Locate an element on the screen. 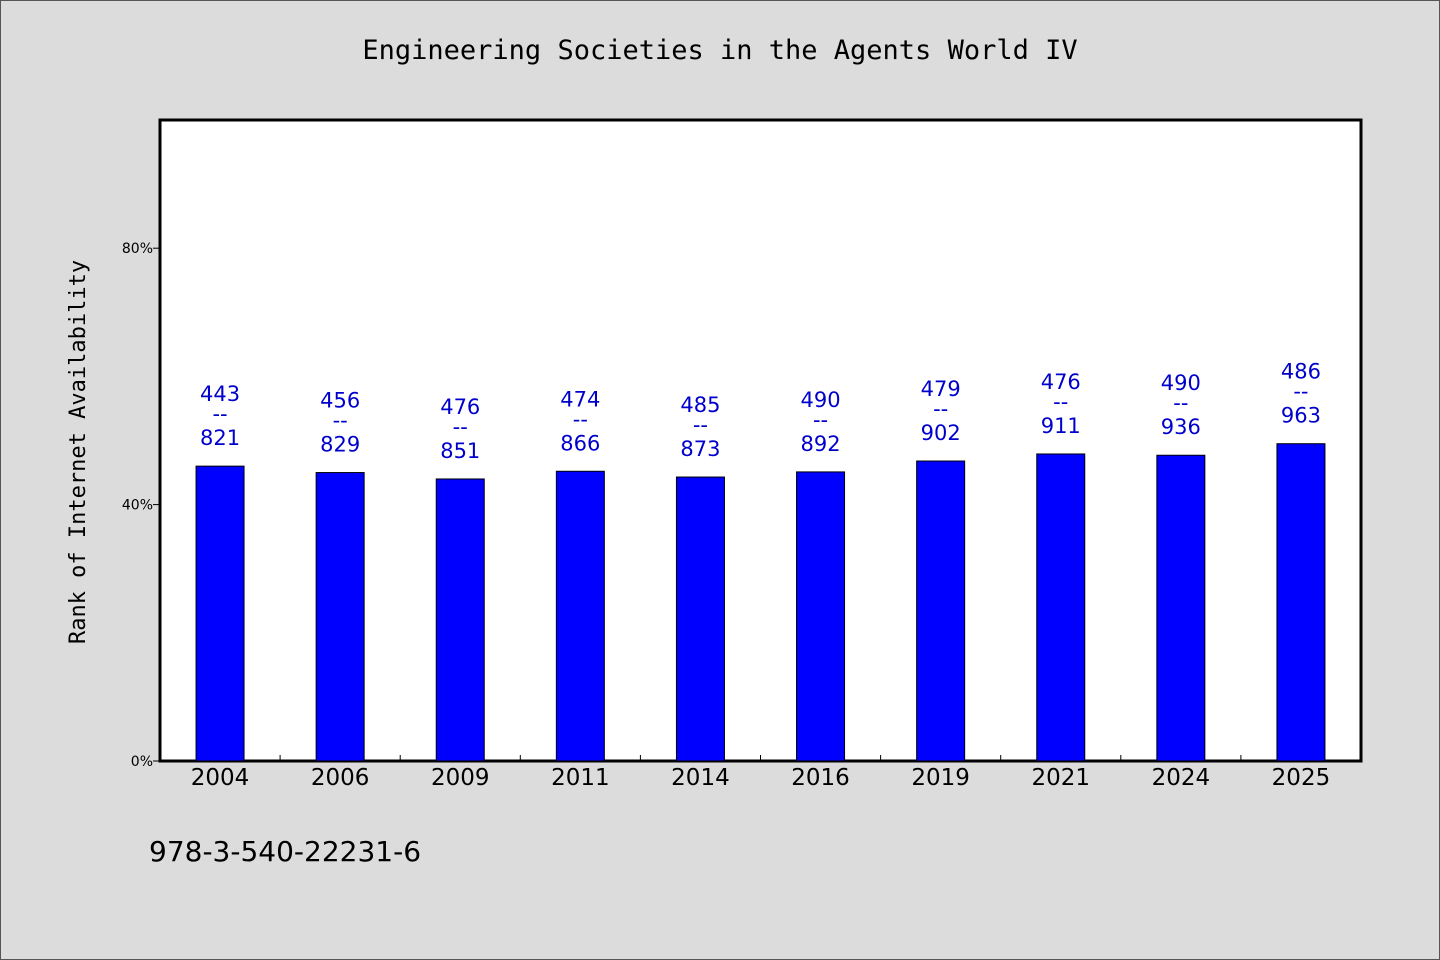  data-label-top: 479 is located at coordinates (941, 389).